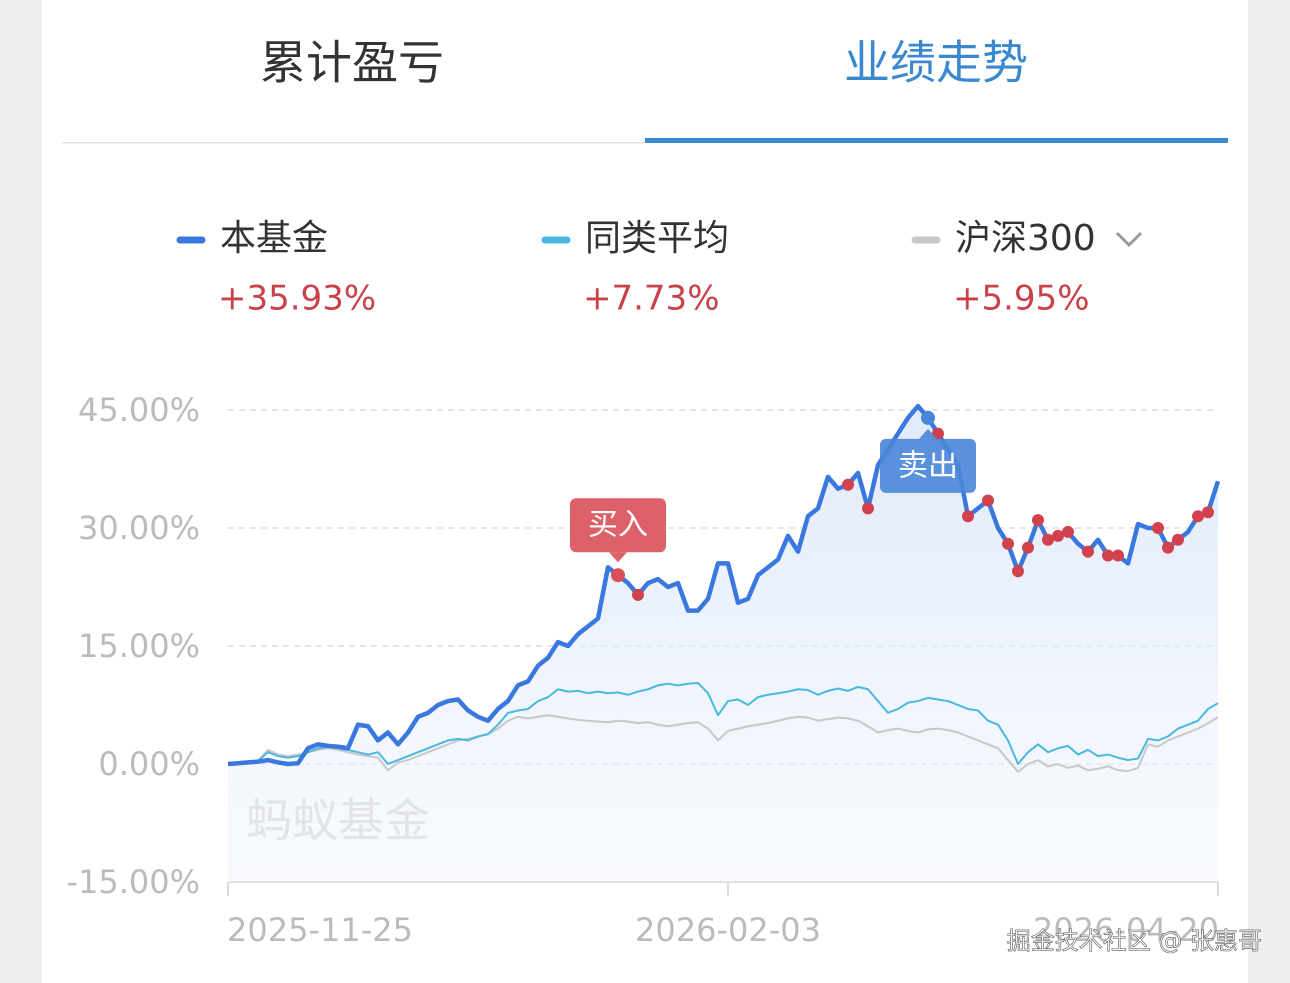  I want to click on legend-label: 本基金, so click(274, 238).